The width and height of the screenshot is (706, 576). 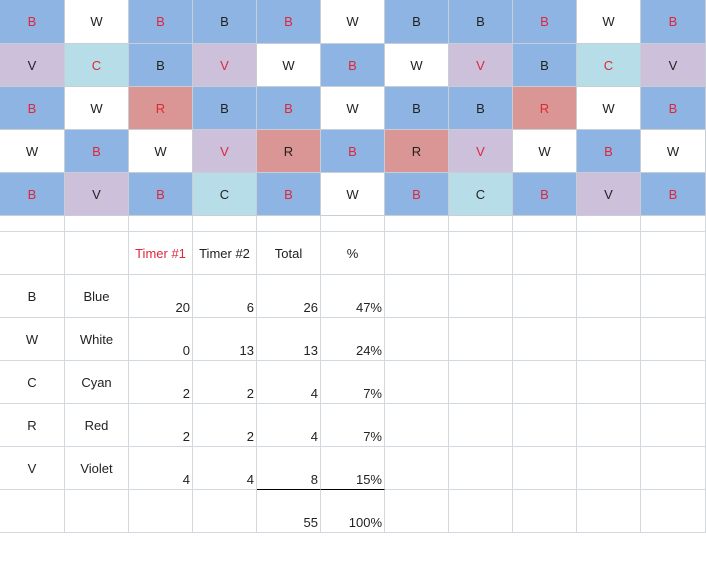 What do you see at coordinates (353, 296) in the screenshot?
I see `sheet-cell: 47%` at bounding box center [353, 296].